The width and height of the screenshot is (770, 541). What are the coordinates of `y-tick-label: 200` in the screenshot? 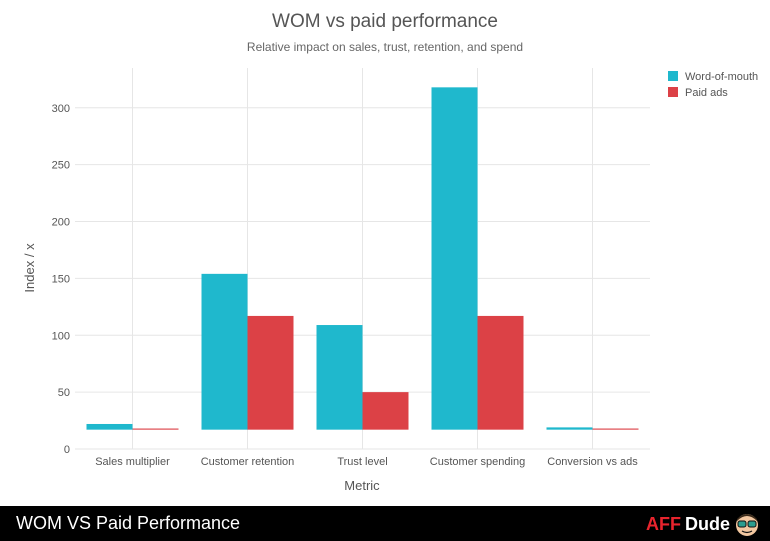 It's located at (61, 223).